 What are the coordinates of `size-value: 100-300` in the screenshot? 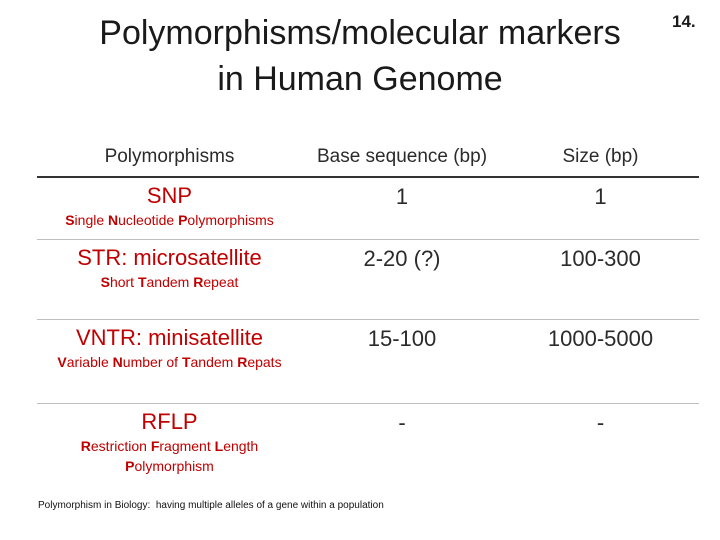 It's located at (600, 258).